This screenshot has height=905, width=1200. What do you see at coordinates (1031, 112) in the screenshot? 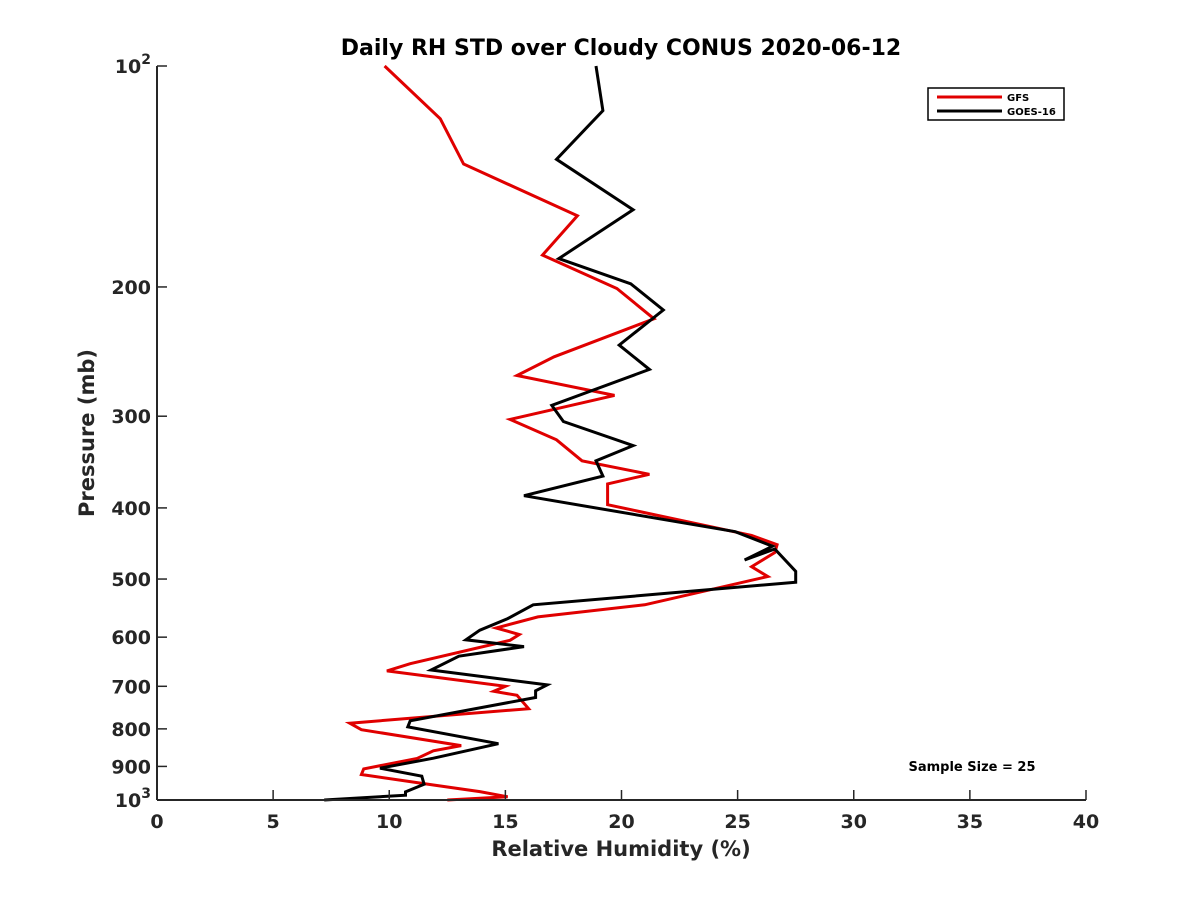
I see `legend-entry: GOES-16` at bounding box center [1031, 112].